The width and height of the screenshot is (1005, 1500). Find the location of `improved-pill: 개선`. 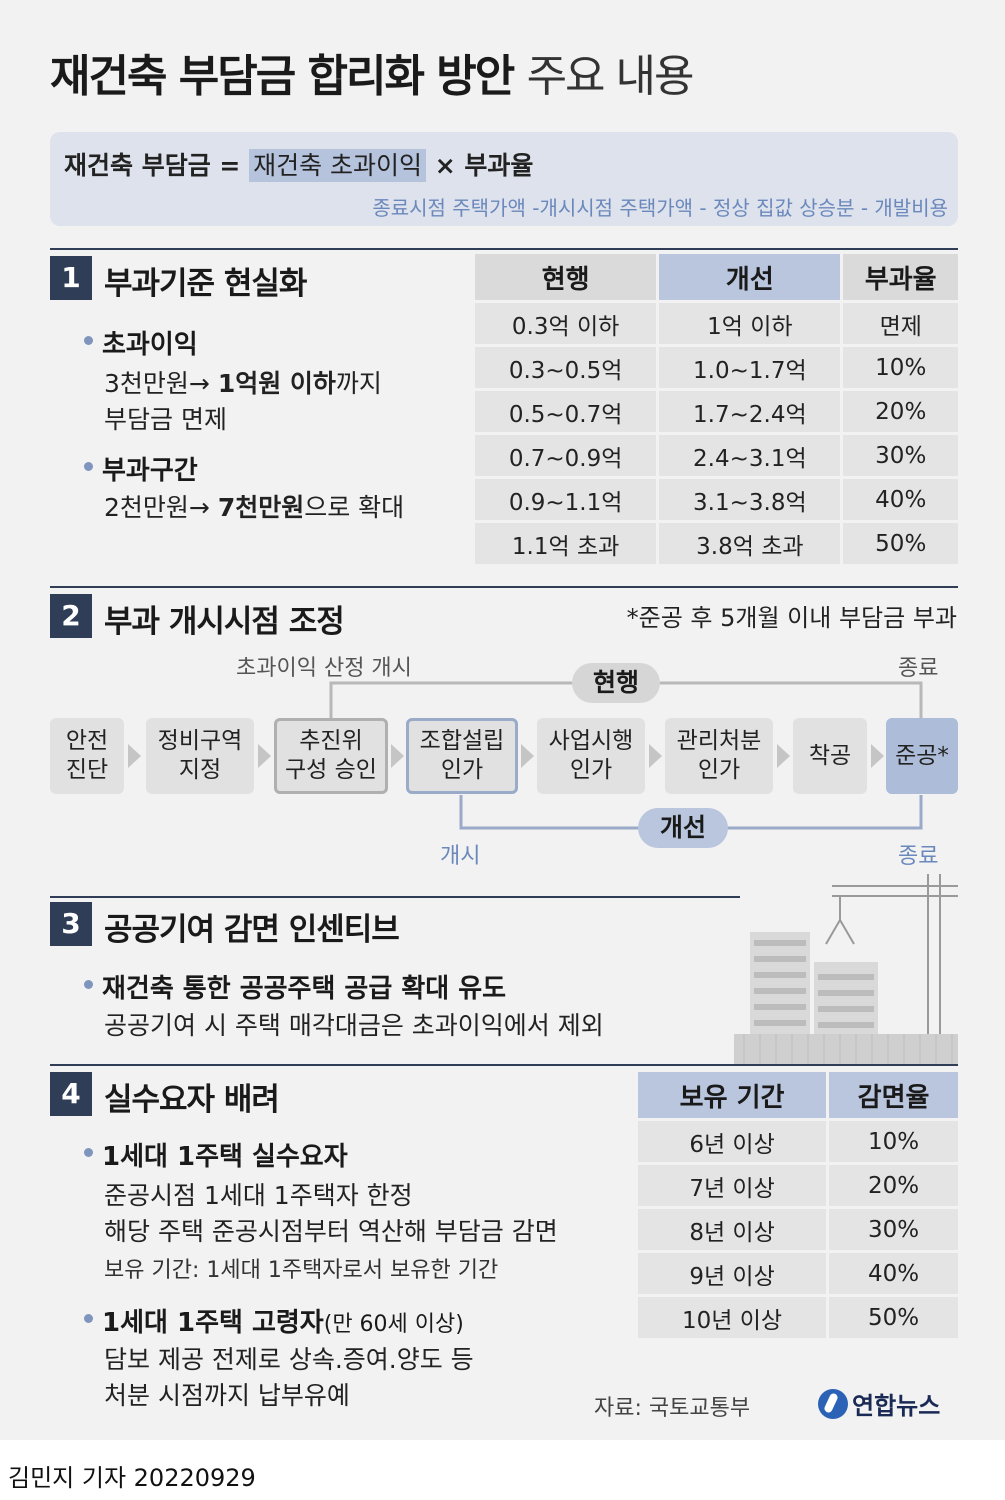

improved-pill: 개선 is located at coordinates (683, 828).